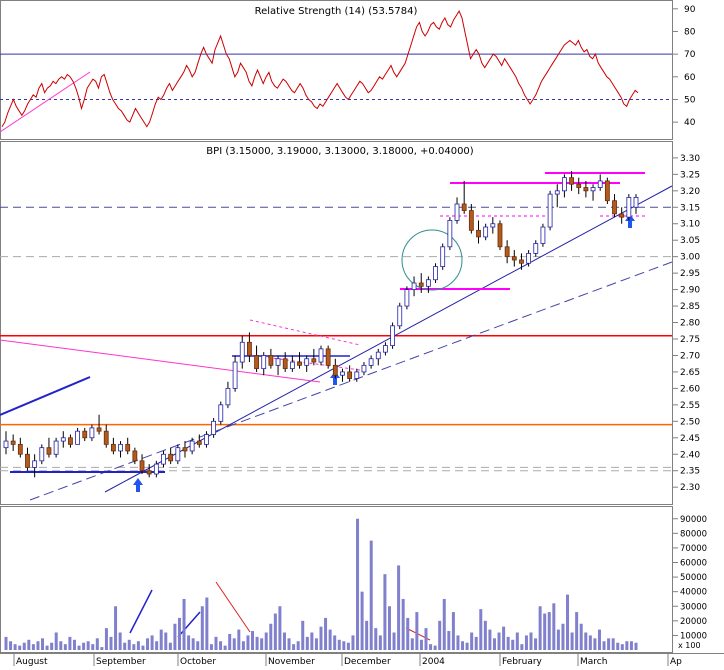  What do you see at coordinates (690, 406) in the screenshot?
I see `price-tick-label: 2.55` at bounding box center [690, 406].